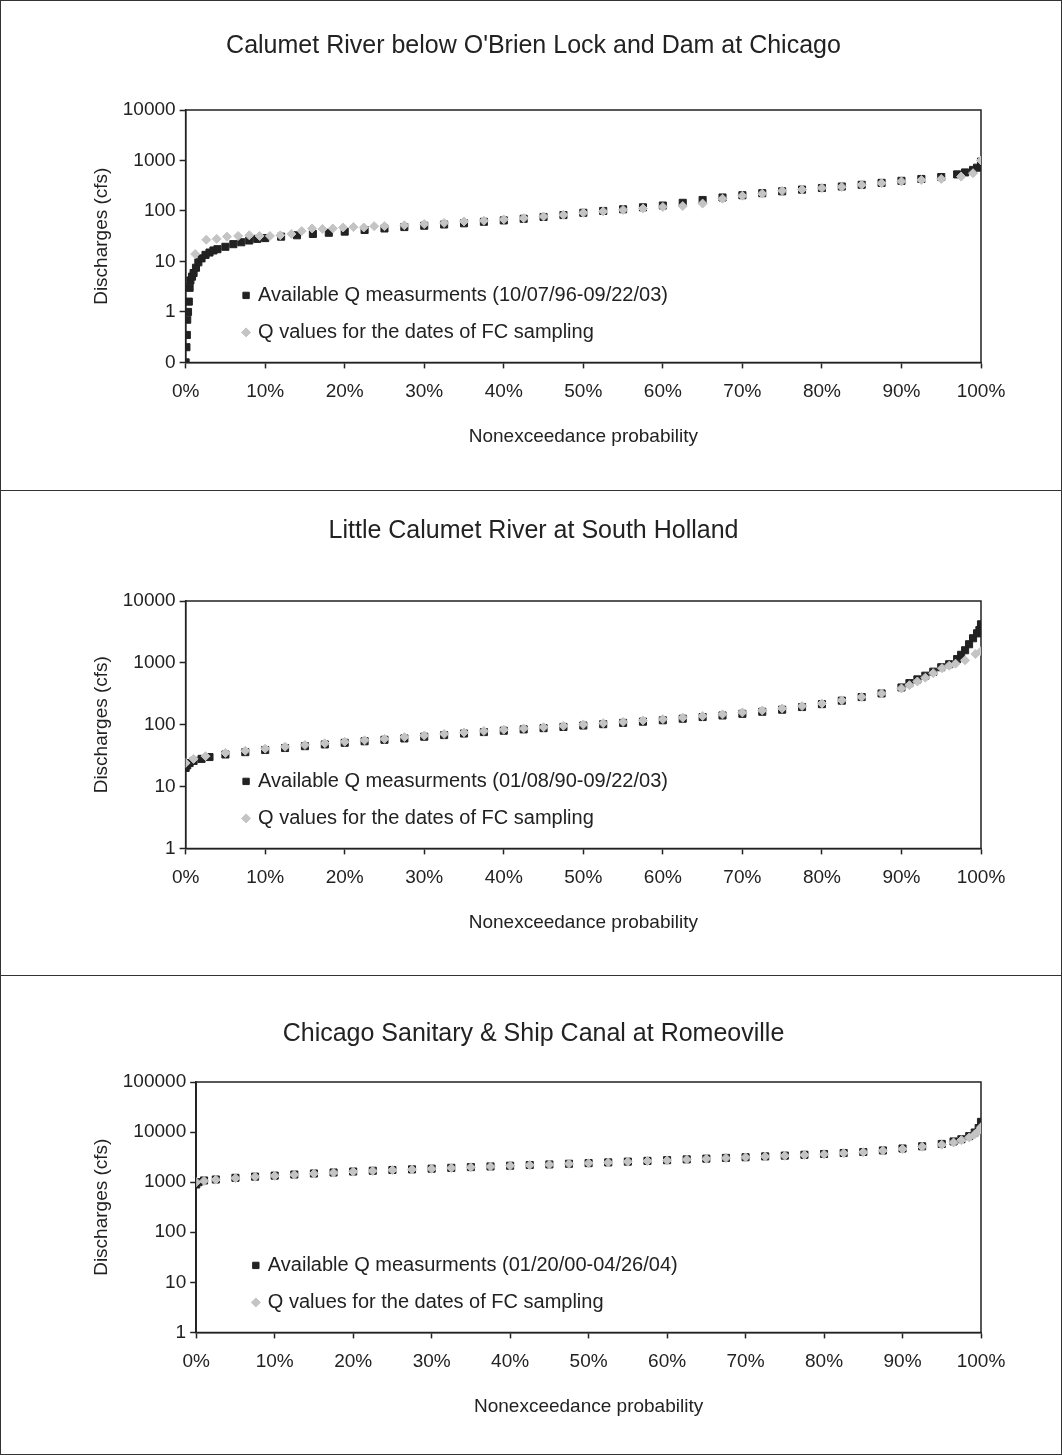 This screenshot has width=1062, height=1455. What do you see at coordinates (170, 361) in the screenshot?
I see `y-tick-label: 0` at bounding box center [170, 361].